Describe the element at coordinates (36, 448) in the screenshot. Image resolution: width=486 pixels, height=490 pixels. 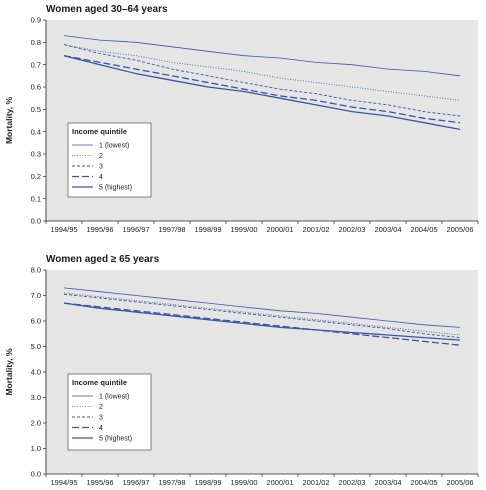
I see `y-tick-label: 1.0` at that location.